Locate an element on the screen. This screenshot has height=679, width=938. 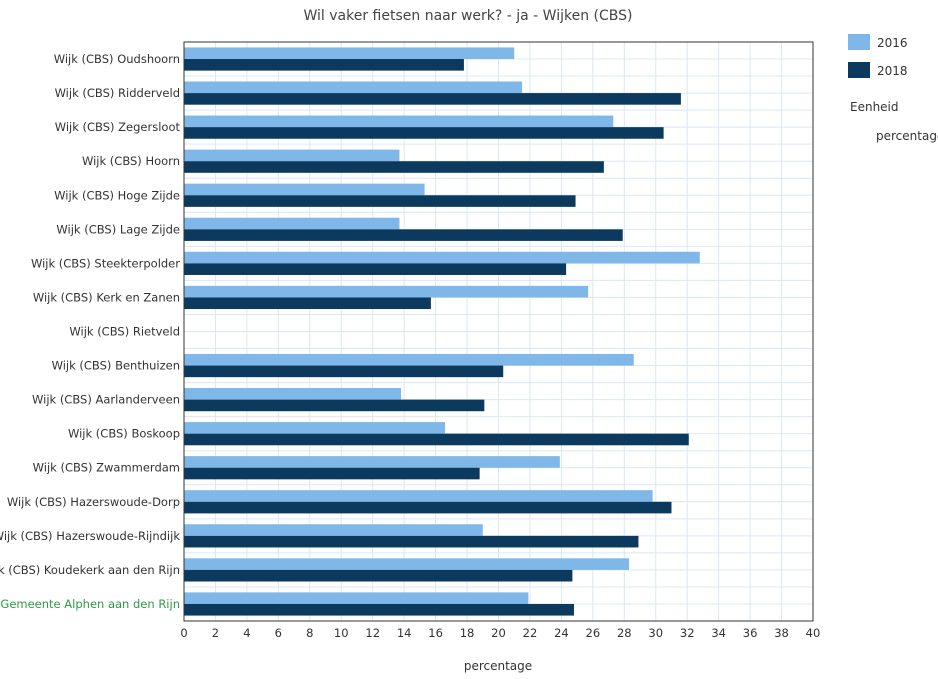
x-tick-label-36: 36 is located at coordinates (750, 633).